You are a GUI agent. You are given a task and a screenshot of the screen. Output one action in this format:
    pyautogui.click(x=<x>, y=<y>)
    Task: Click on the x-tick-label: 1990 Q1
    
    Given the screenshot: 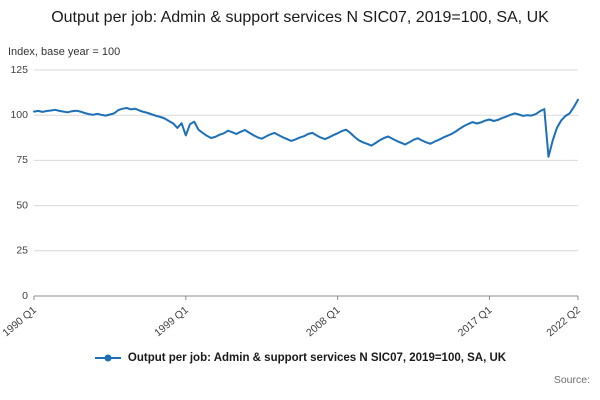 What is the action you would take?
    pyautogui.click(x=19, y=321)
    